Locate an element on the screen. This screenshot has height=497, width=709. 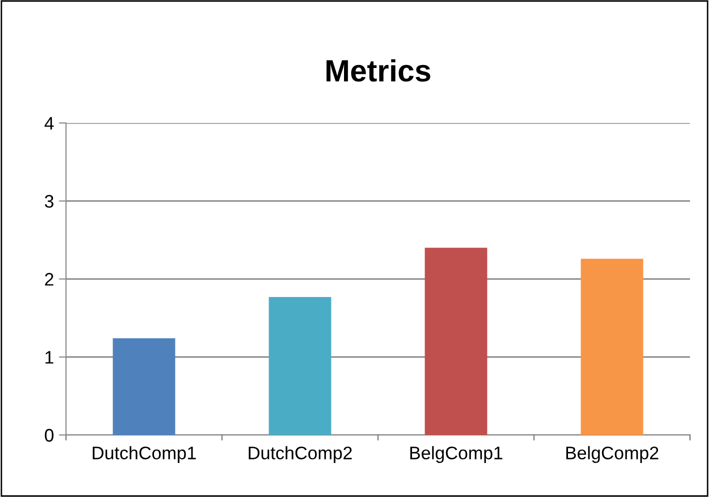
chart-title: Metrics is located at coordinates (378, 70).